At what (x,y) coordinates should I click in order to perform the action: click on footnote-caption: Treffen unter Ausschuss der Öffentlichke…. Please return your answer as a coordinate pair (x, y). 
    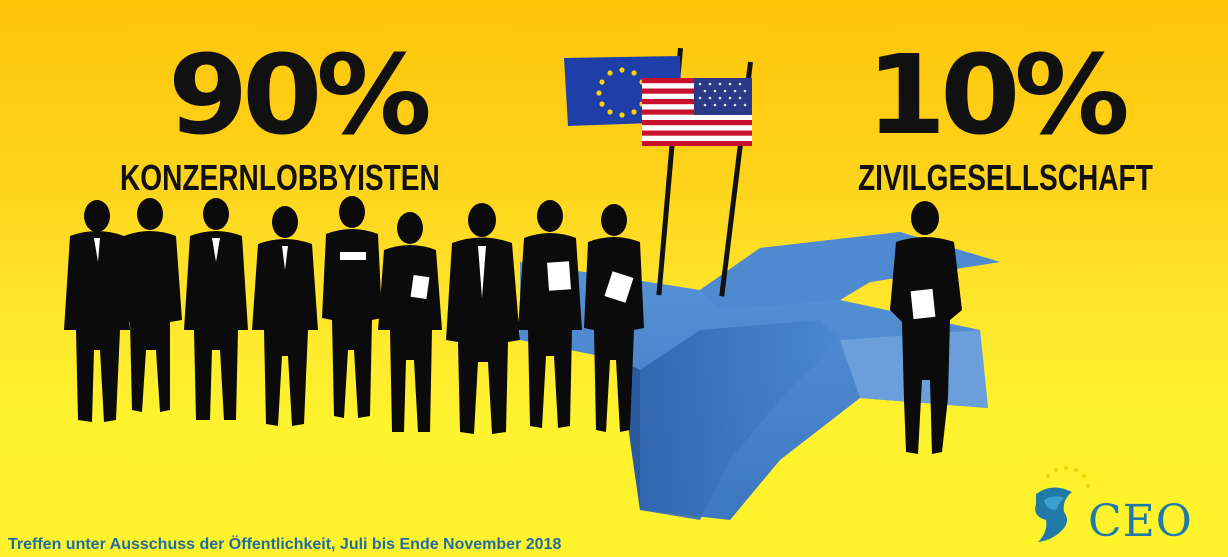
    Looking at the image, I should click on (285, 544).